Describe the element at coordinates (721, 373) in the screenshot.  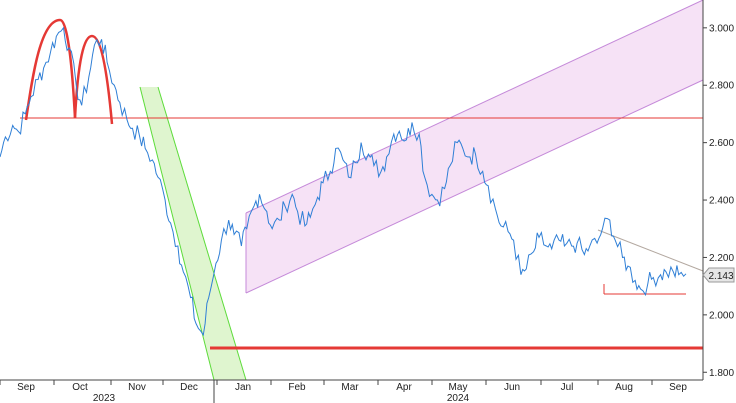
I see `y-tick-label: 1.800` at that location.